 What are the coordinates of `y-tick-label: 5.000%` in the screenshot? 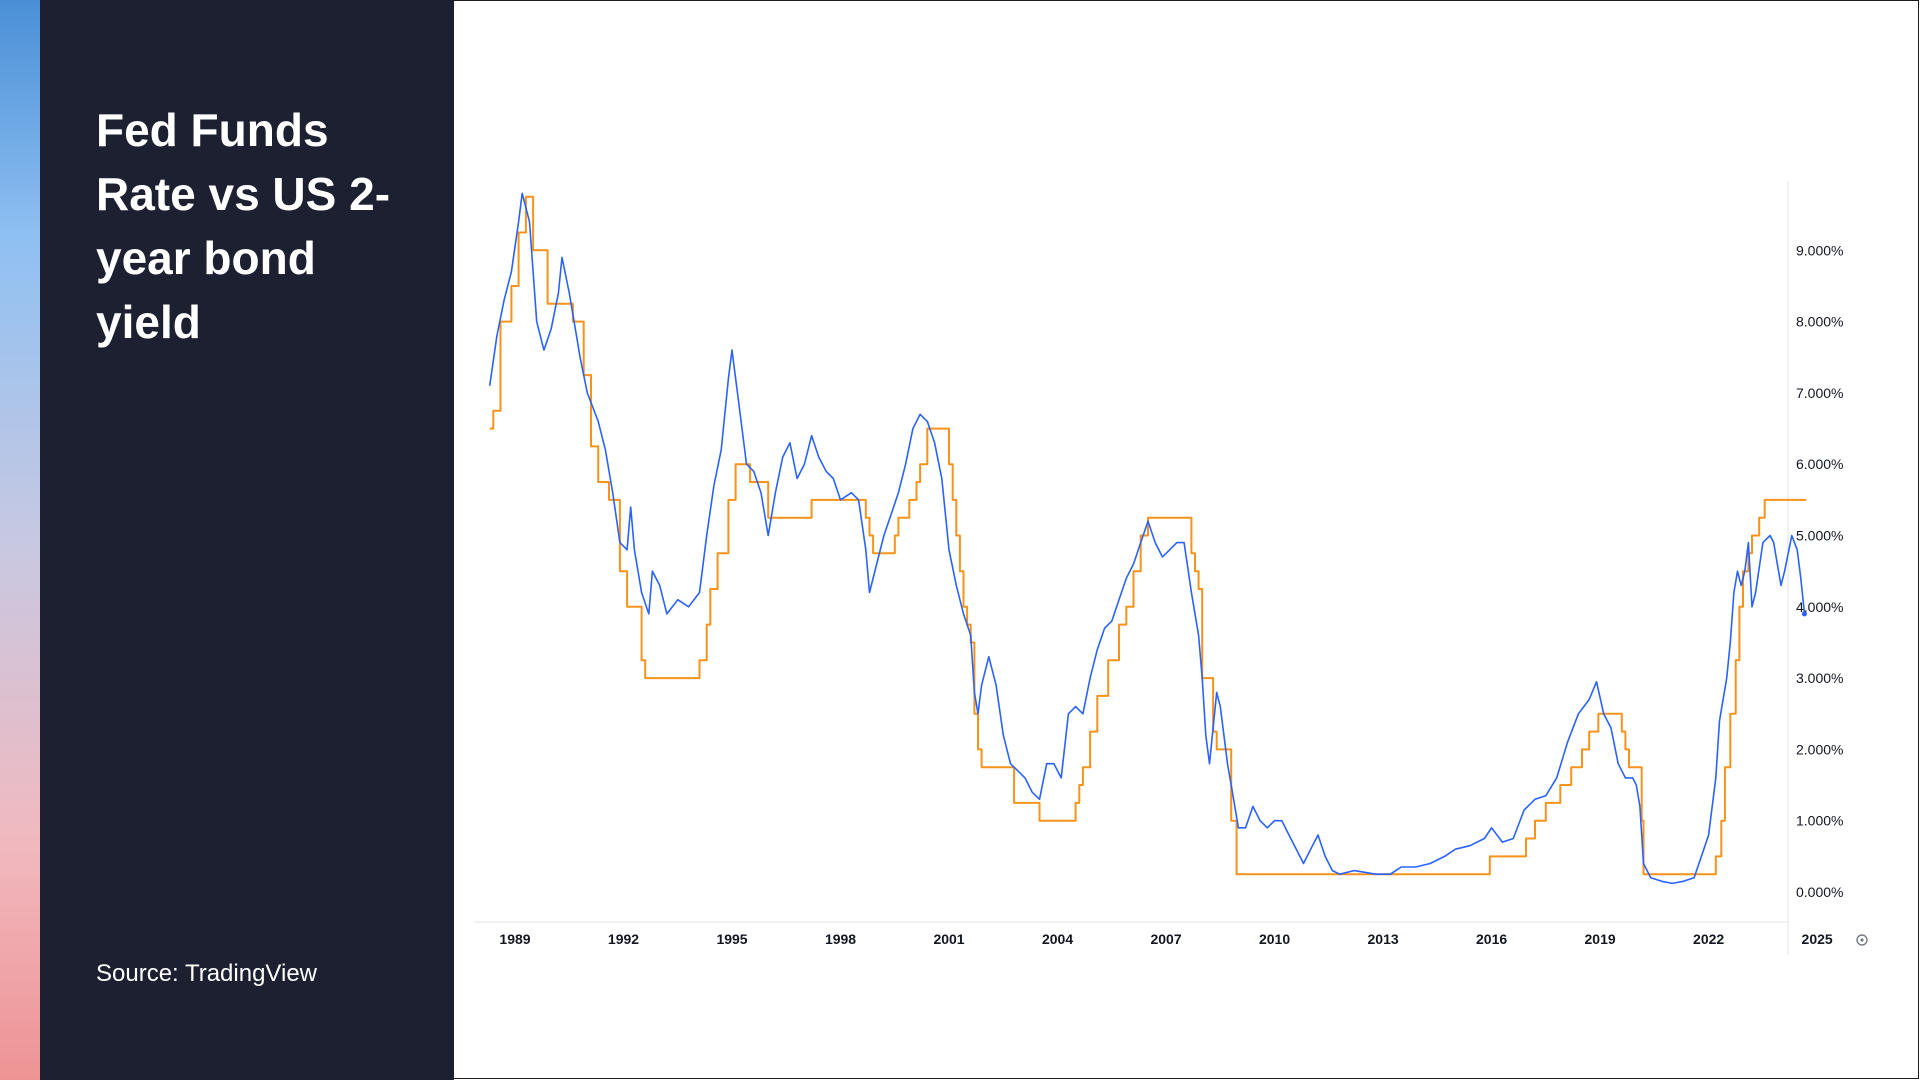 It's located at (1819, 536).